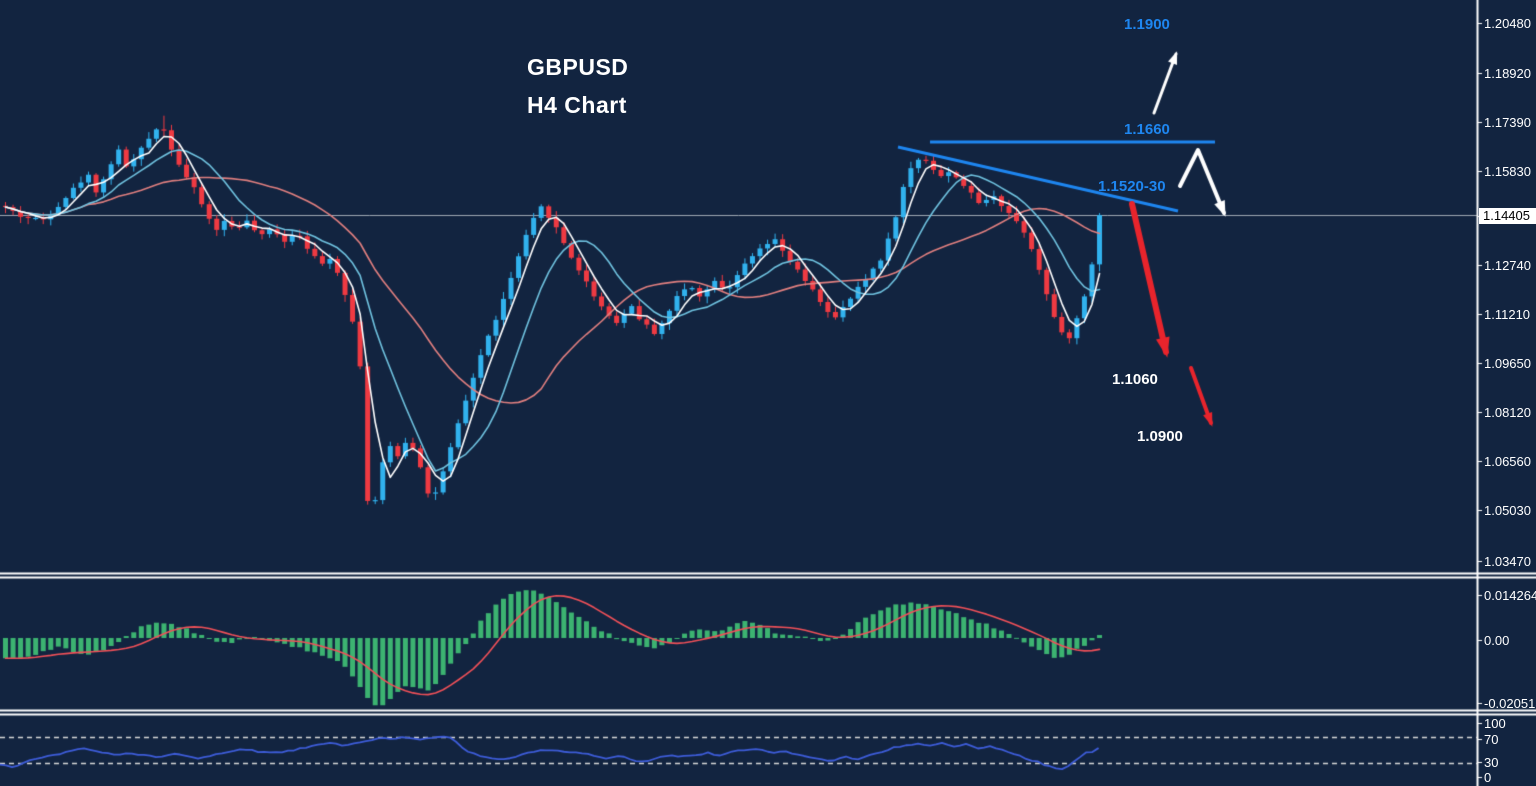  What do you see at coordinates (578, 67) in the screenshot?
I see `chart-title-symbol: GBPUSD` at bounding box center [578, 67].